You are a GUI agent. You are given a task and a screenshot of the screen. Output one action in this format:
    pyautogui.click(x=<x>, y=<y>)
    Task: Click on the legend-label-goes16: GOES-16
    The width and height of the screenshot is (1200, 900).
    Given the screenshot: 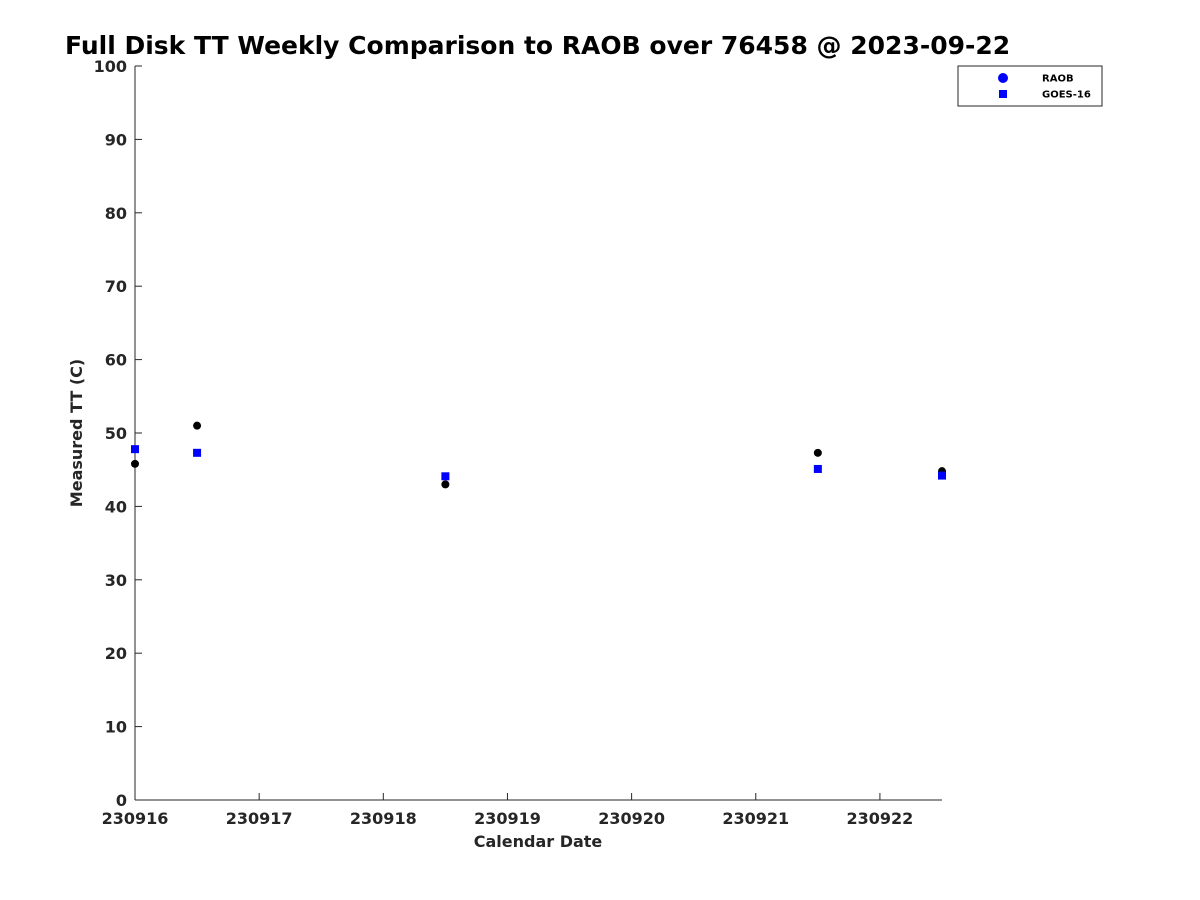 What is the action you would take?
    pyautogui.click(x=1066, y=95)
    